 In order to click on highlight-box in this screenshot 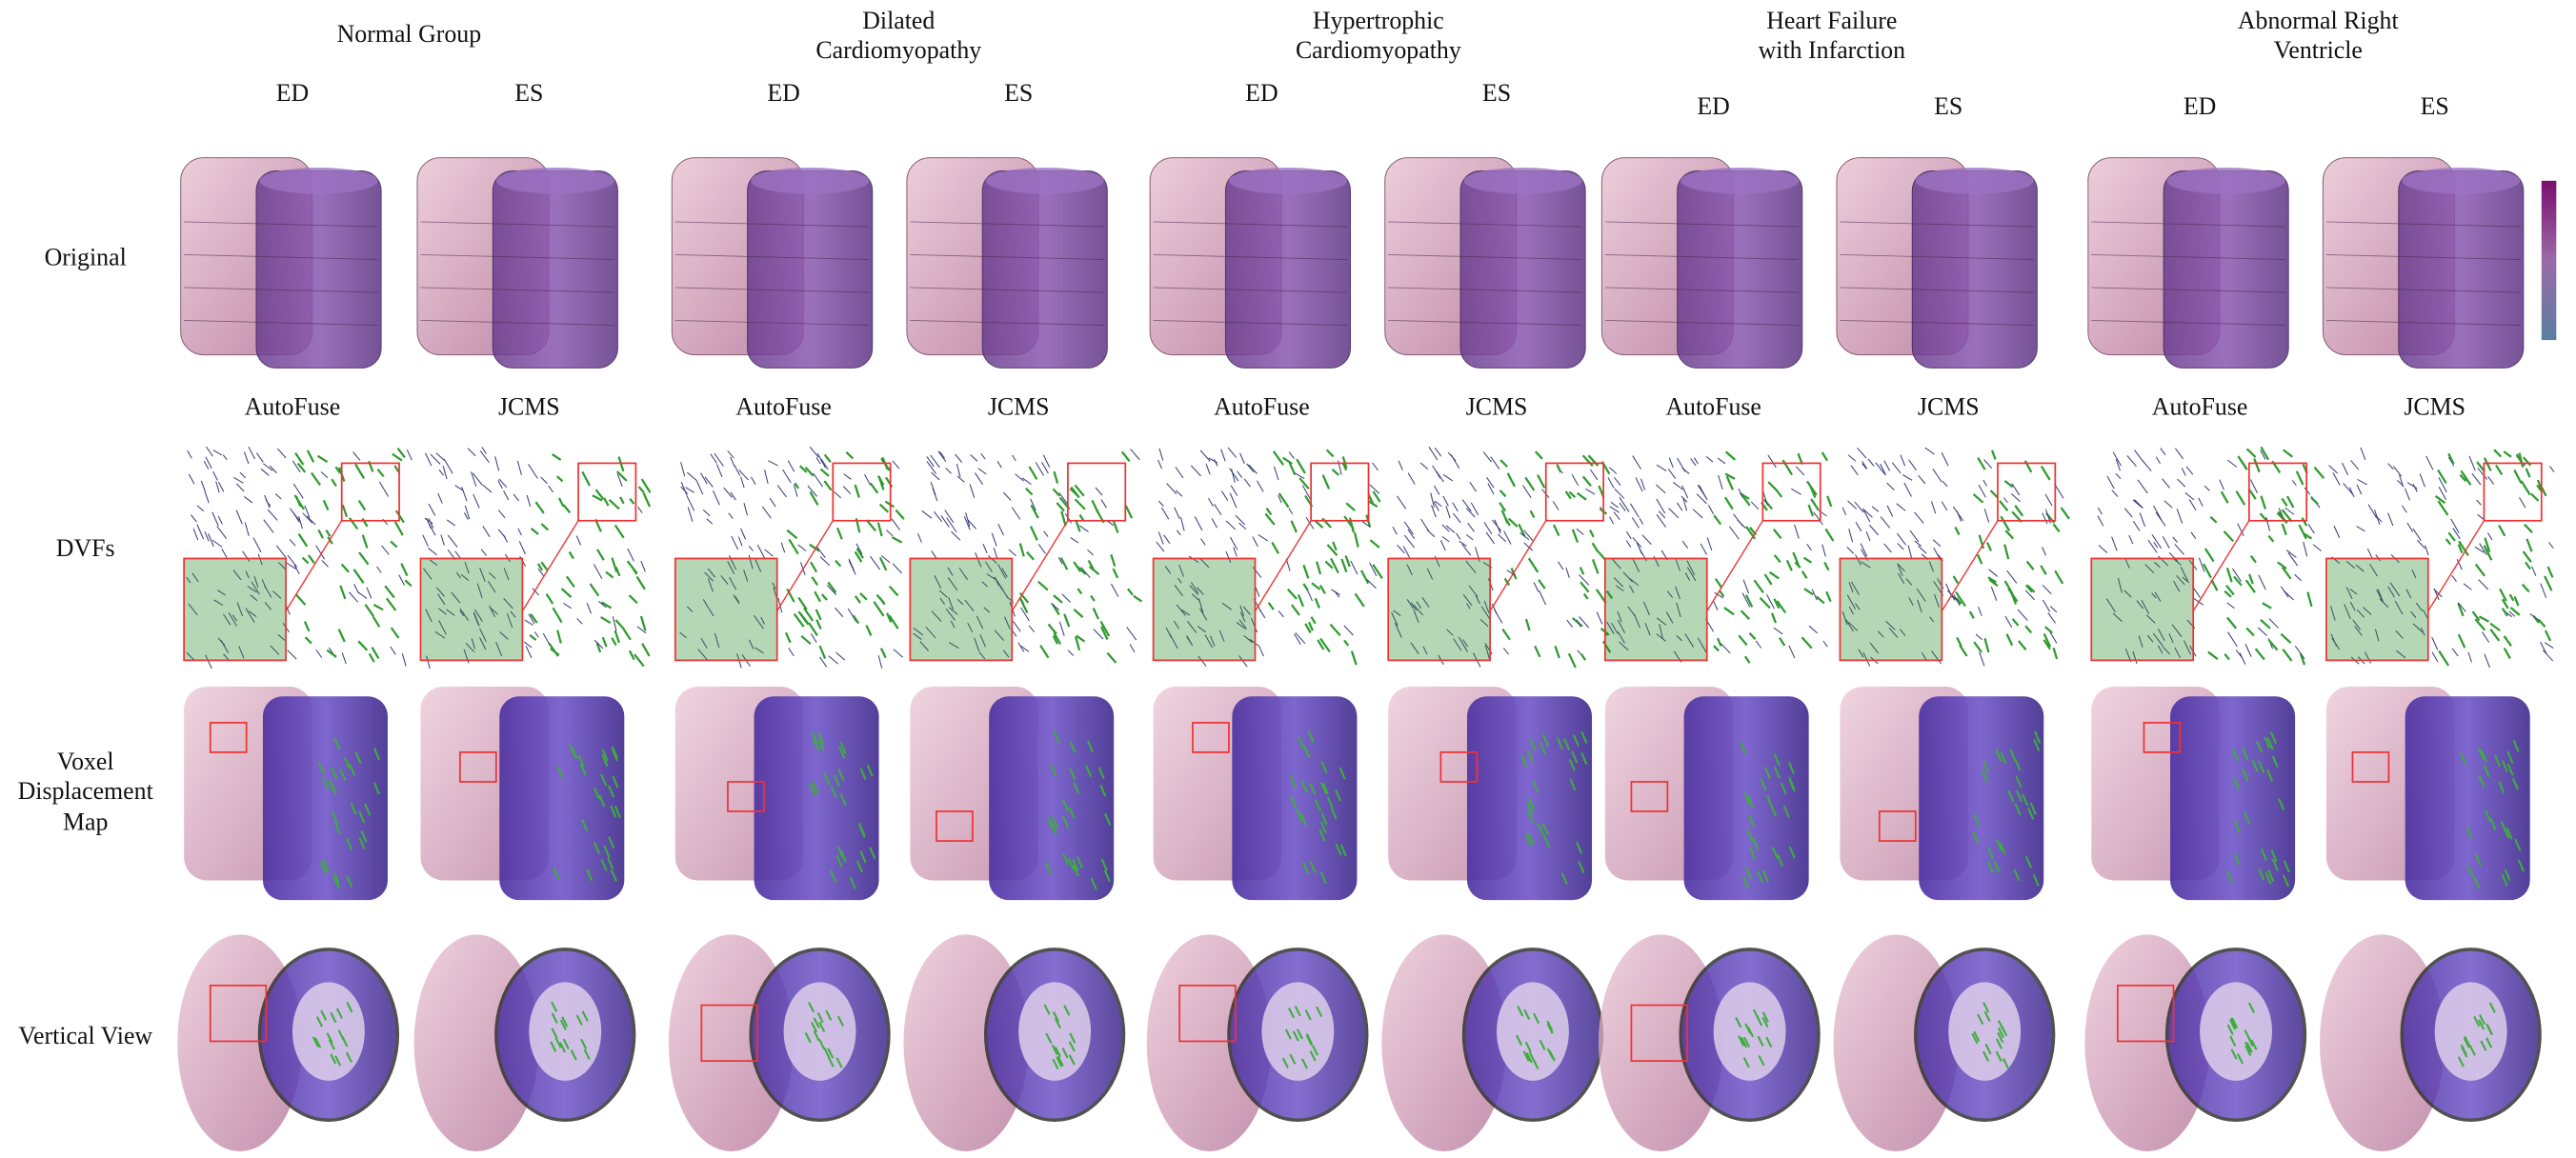, I will do `click(2370, 767)`.